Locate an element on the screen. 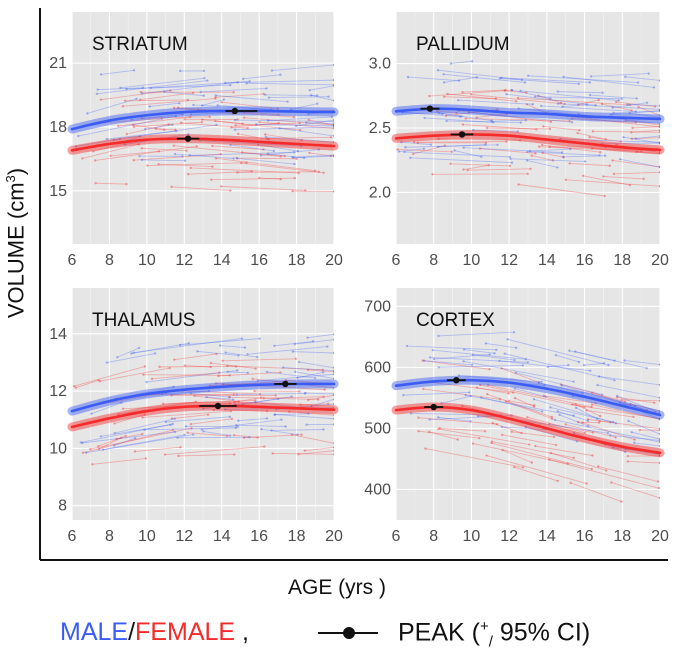  panel-title: STRIATUM is located at coordinates (140, 44).